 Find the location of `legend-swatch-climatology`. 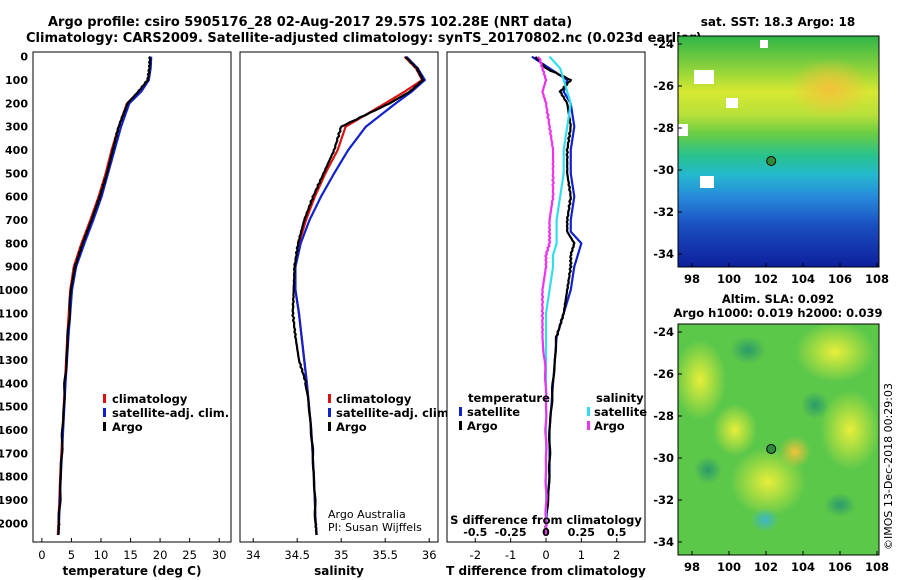

legend-swatch-climatology is located at coordinates (329, 398).